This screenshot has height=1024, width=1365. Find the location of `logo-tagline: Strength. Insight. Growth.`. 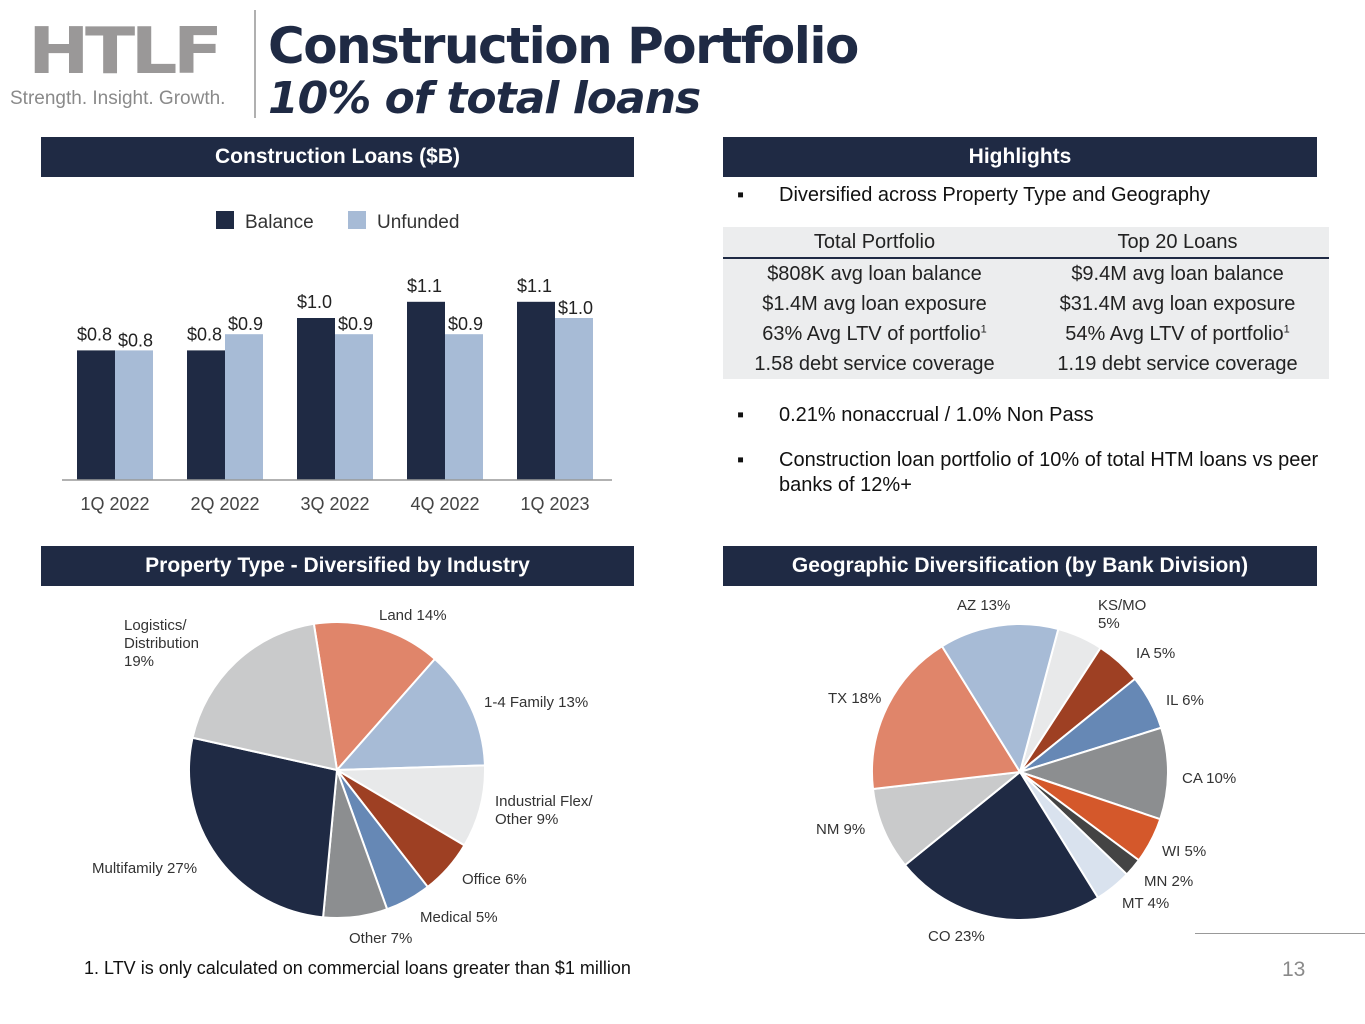

logo-tagline: Strength. Insight. Growth. is located at coordinates (118, 98).